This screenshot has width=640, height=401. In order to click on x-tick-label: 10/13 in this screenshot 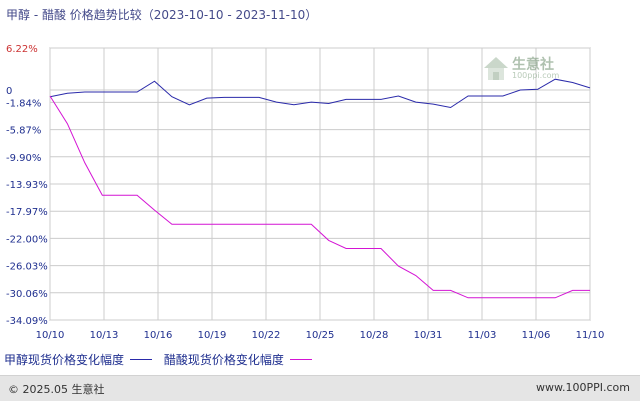, I will do `click(104, 335)`.